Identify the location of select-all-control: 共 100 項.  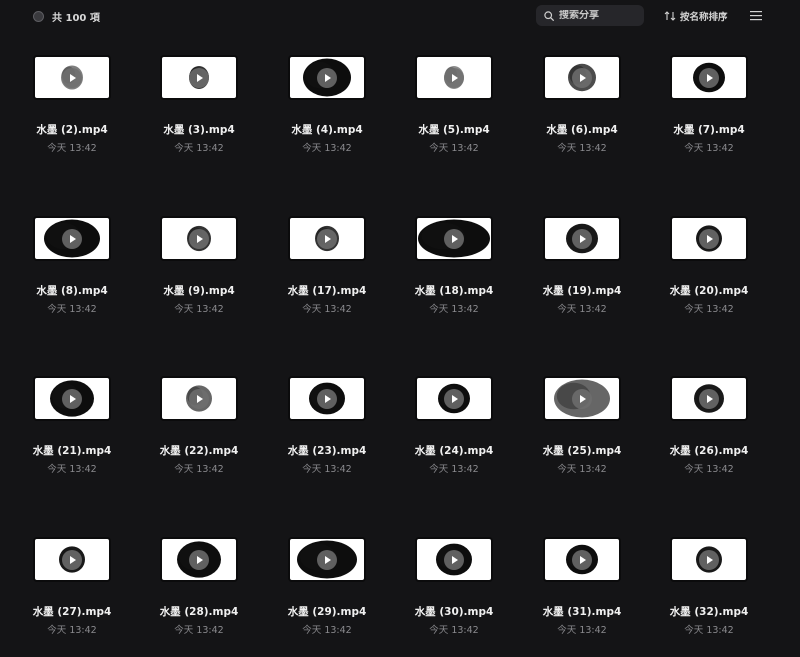
(66, 16).